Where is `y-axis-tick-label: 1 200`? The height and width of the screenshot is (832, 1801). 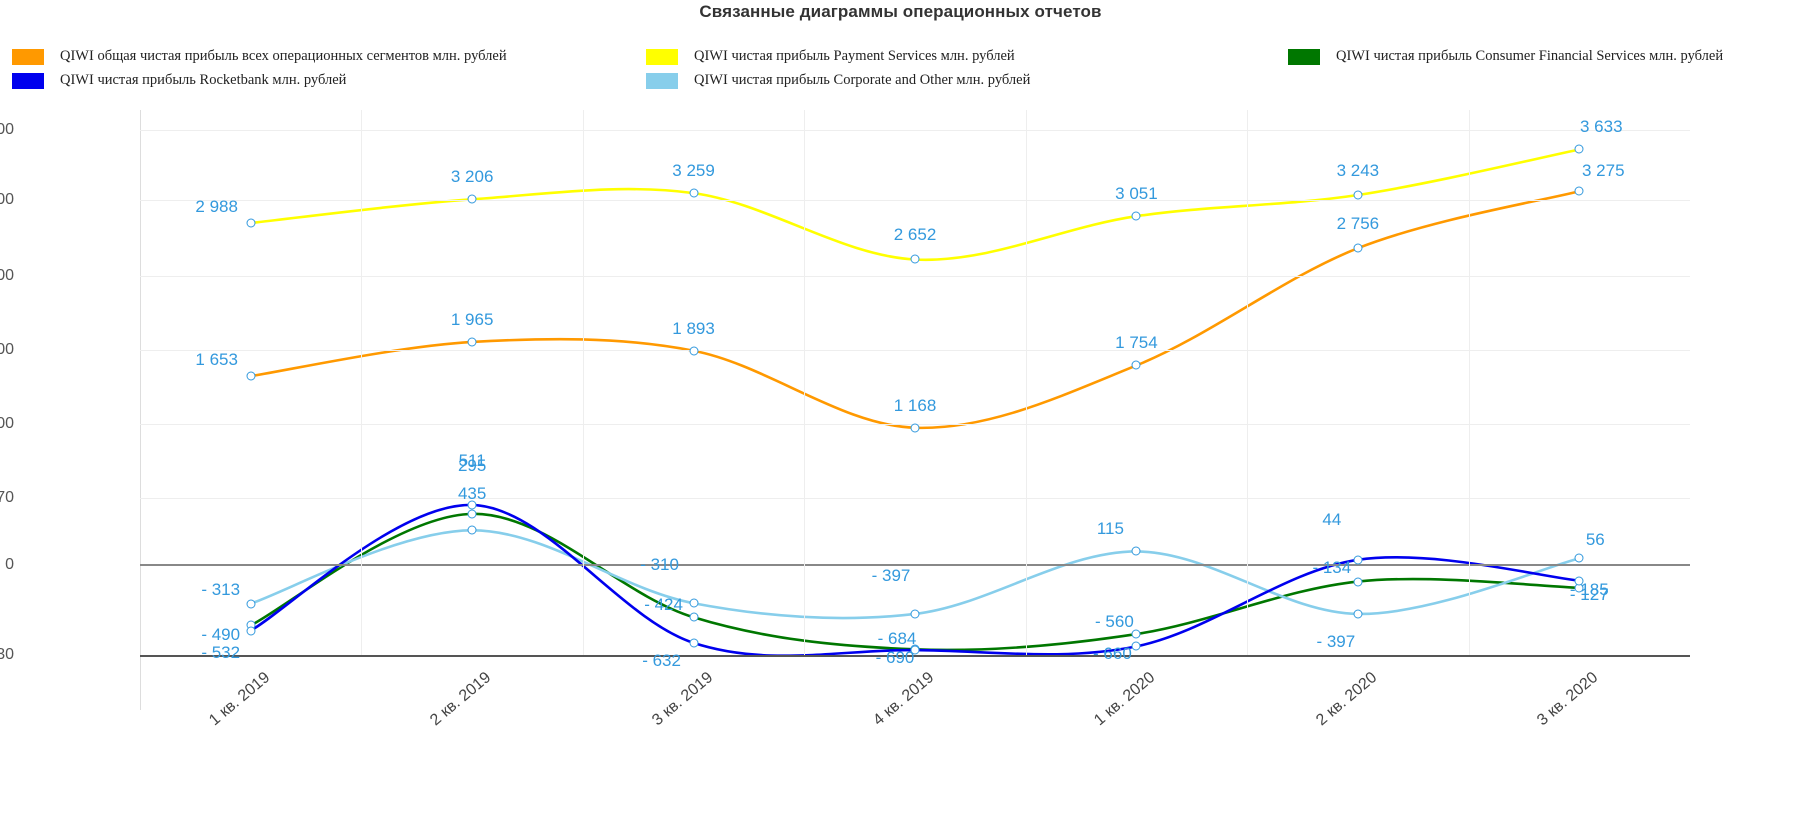
y-axis-tick-label: 1 200 is located at coordinates (7, 423).